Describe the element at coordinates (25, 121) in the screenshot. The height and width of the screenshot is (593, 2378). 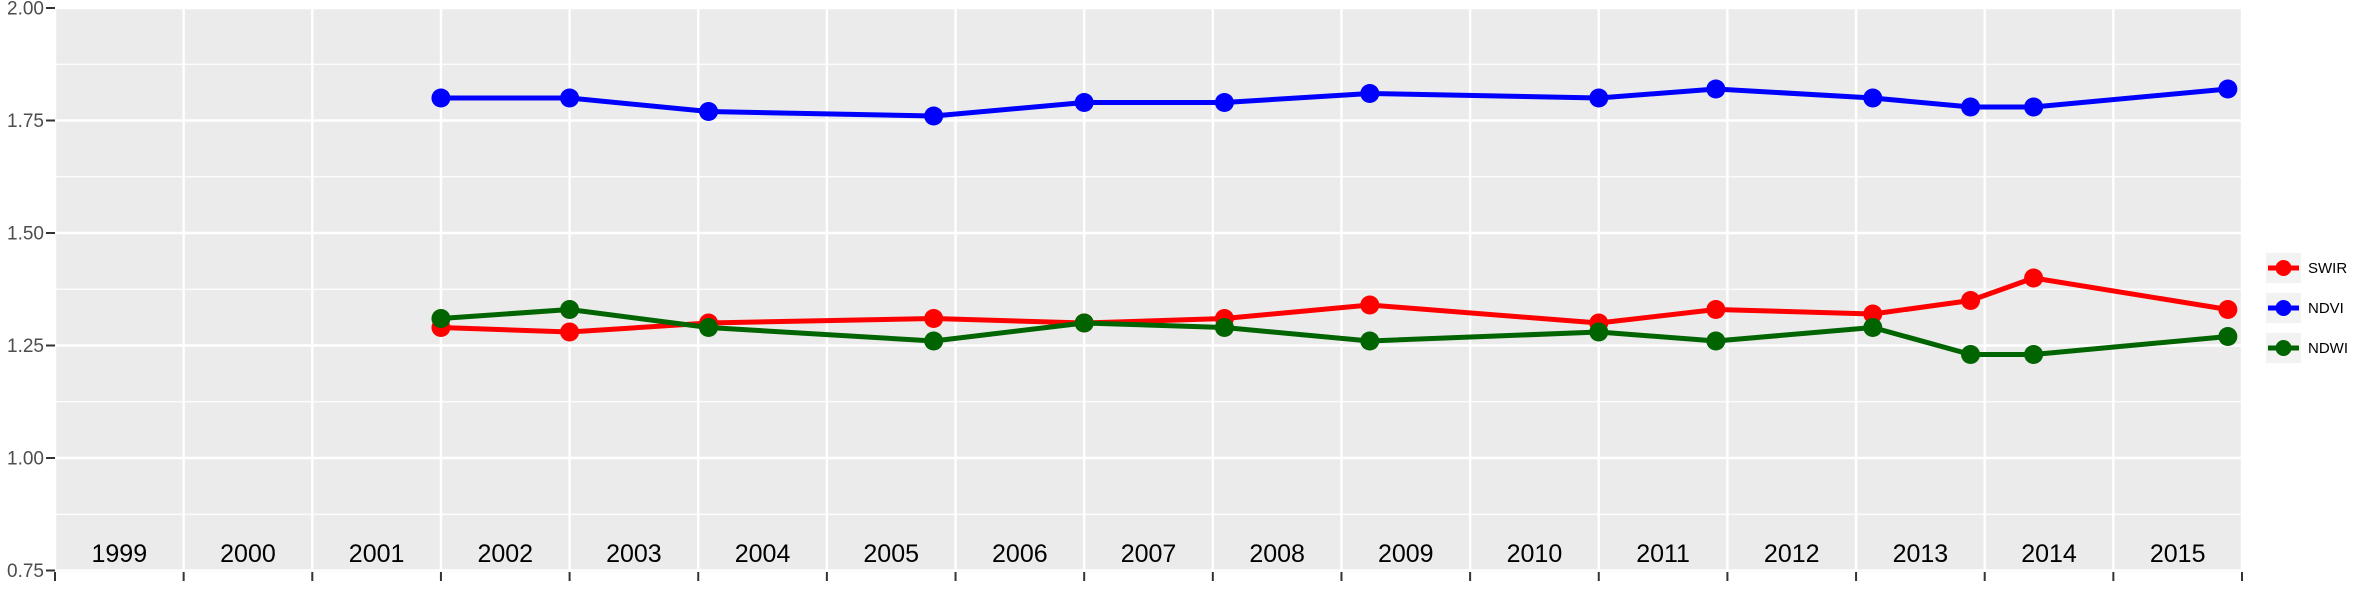
I see `y-tick-label: 1.75` at that location.